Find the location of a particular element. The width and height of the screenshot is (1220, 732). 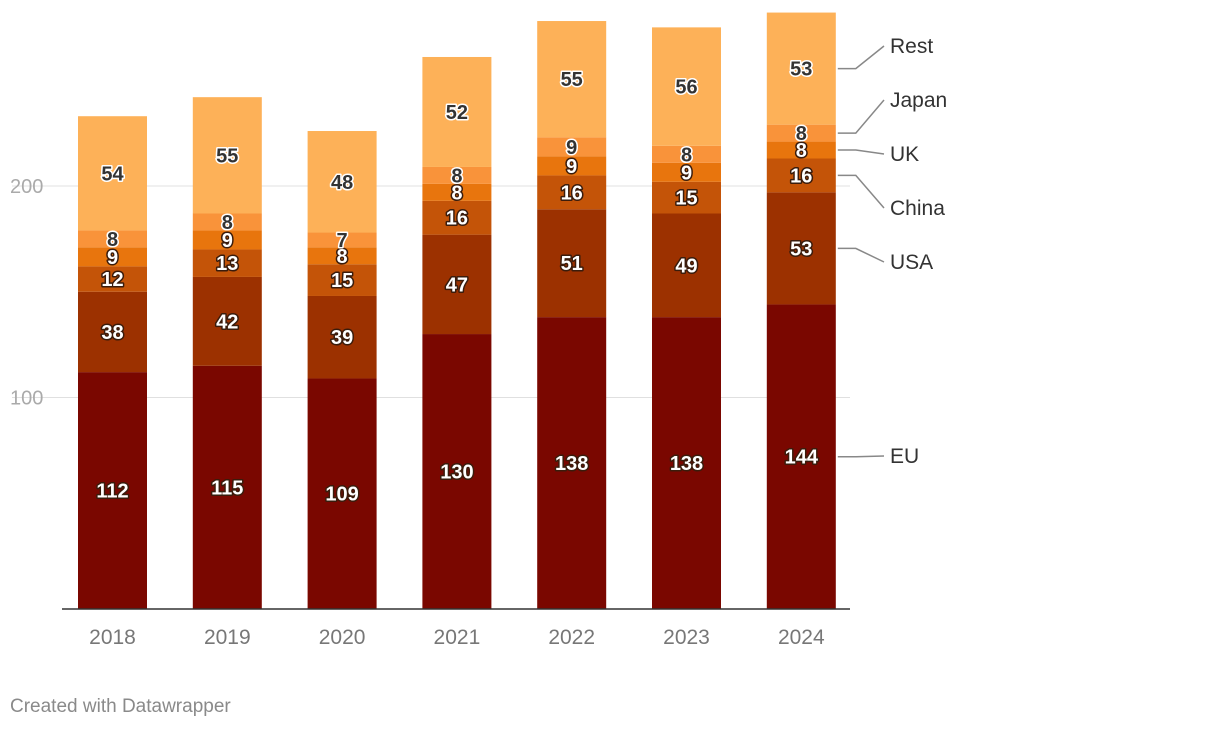

x-tick-label: 2019 is located at coordinates (227, 637).